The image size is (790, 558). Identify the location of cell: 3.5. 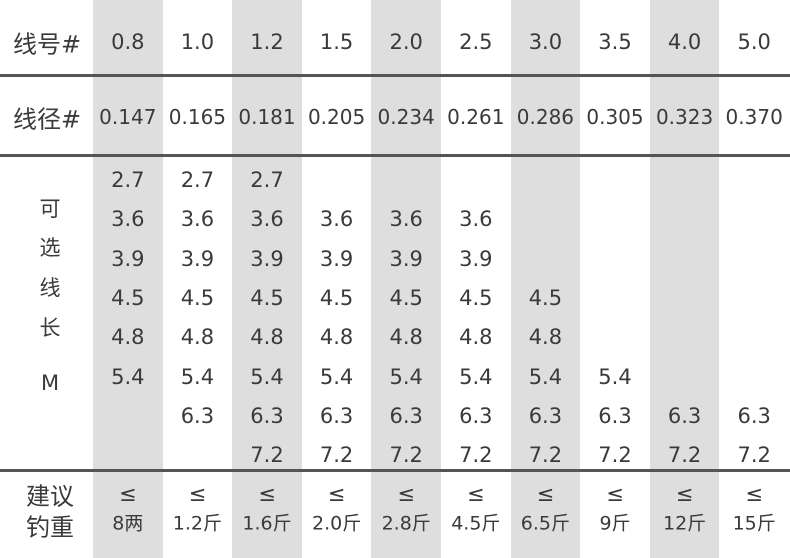
(615, 42).